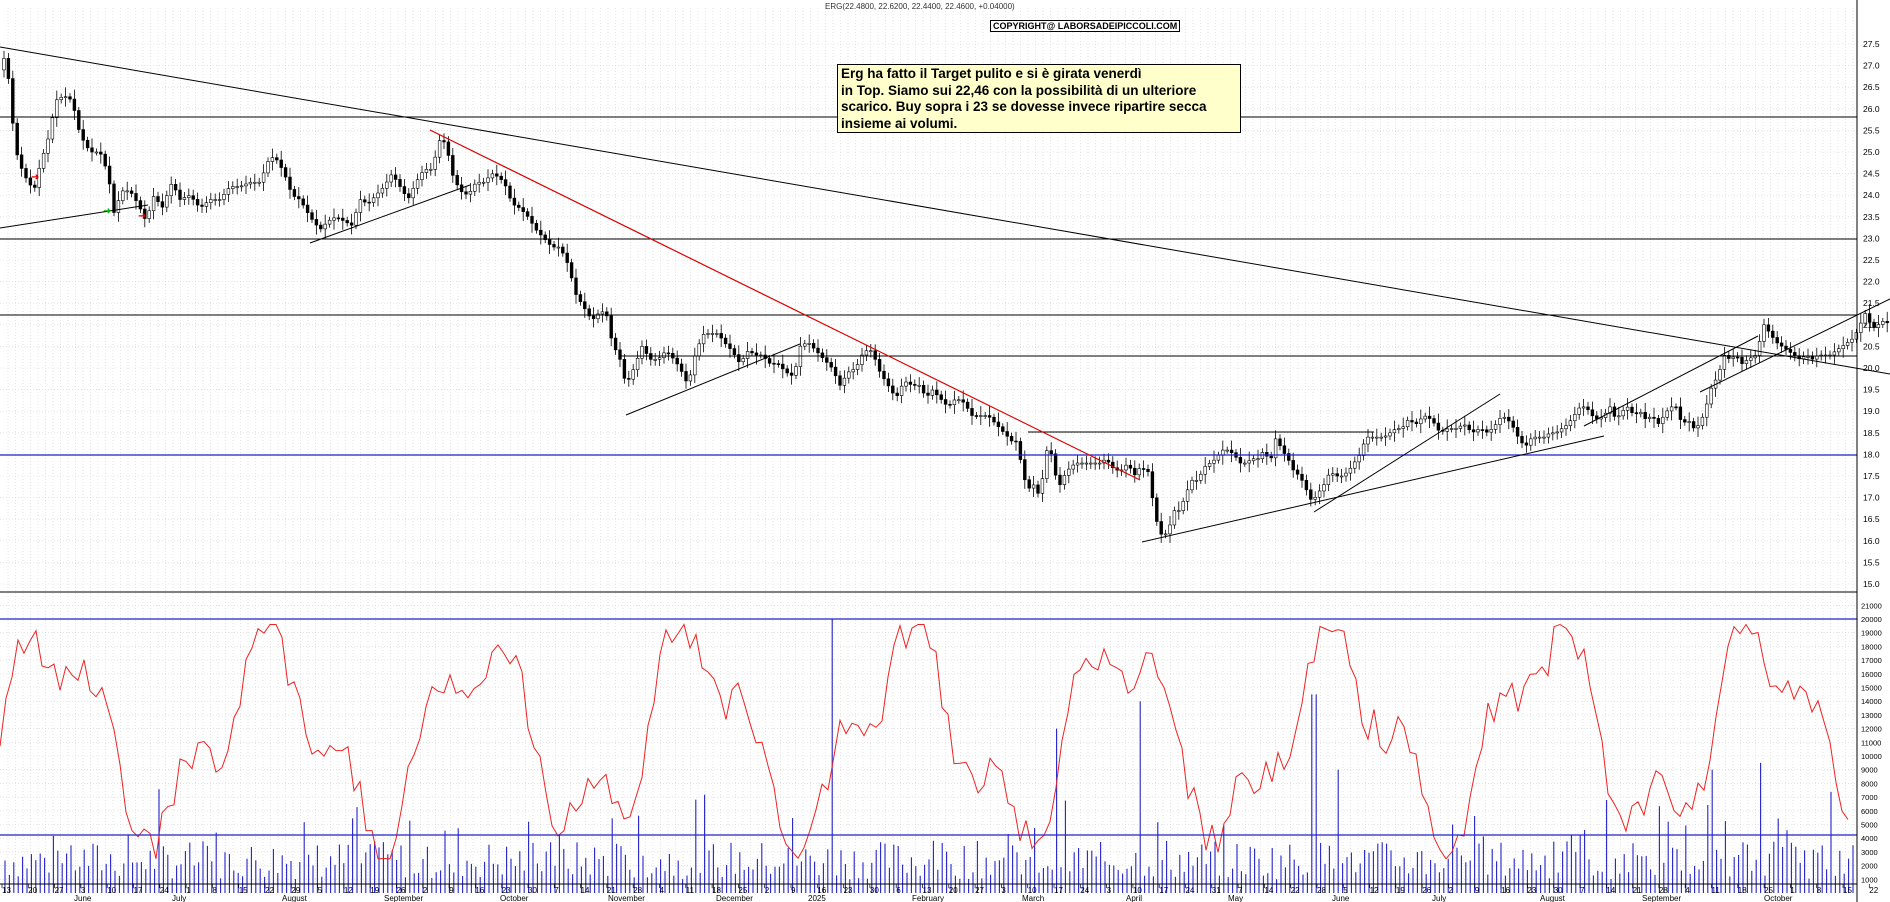 This screenshot has width=1890, height=902. What do you see at coordinates (1871, 756) in the screenshot?
I see `volume-tick-label: 10000` at bounding box center [1871, 756].